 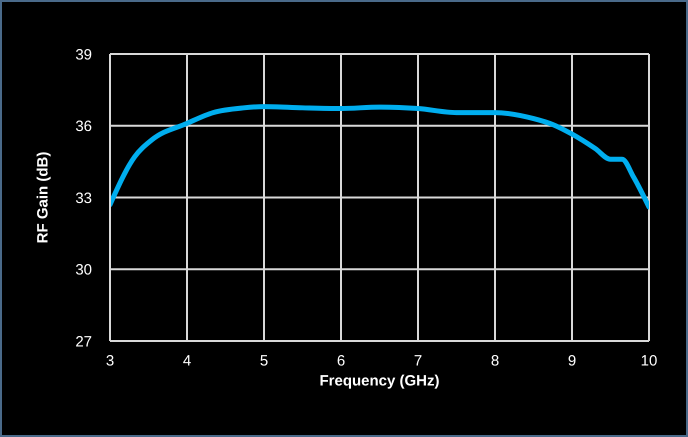 I want to click on x-tick-label: 4, so click(x=187, y=361).